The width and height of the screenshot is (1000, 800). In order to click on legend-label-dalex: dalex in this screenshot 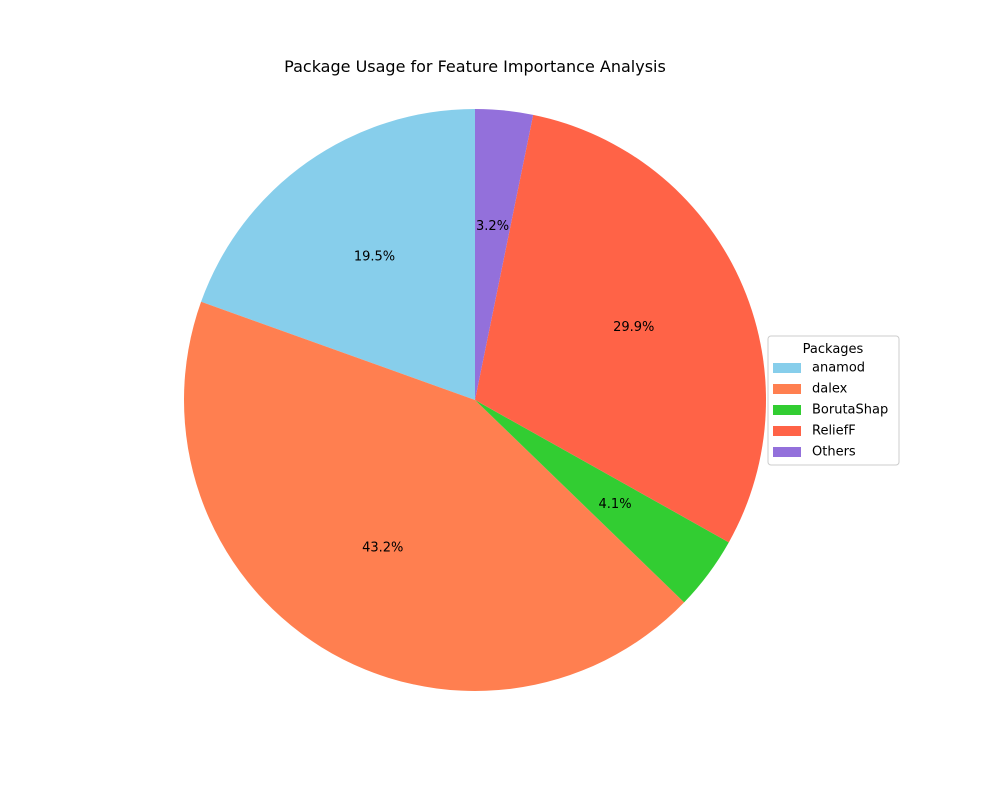, I will do `click(830, 389)`.